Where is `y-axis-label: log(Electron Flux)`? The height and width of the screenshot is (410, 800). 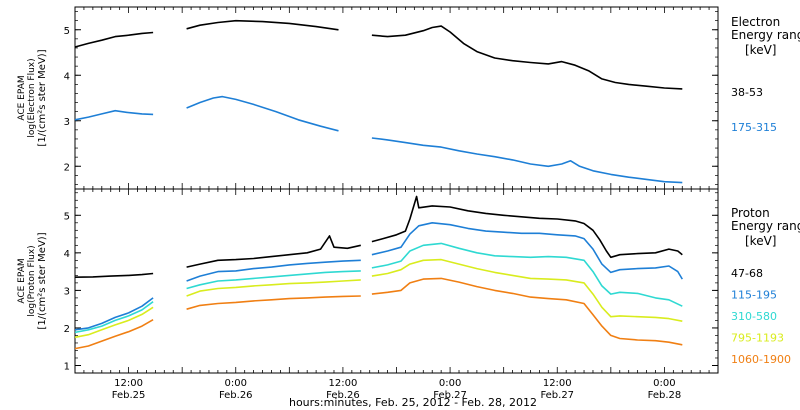
y-axis-label: log(Electron Flux) is located at coordinates (32, 97).